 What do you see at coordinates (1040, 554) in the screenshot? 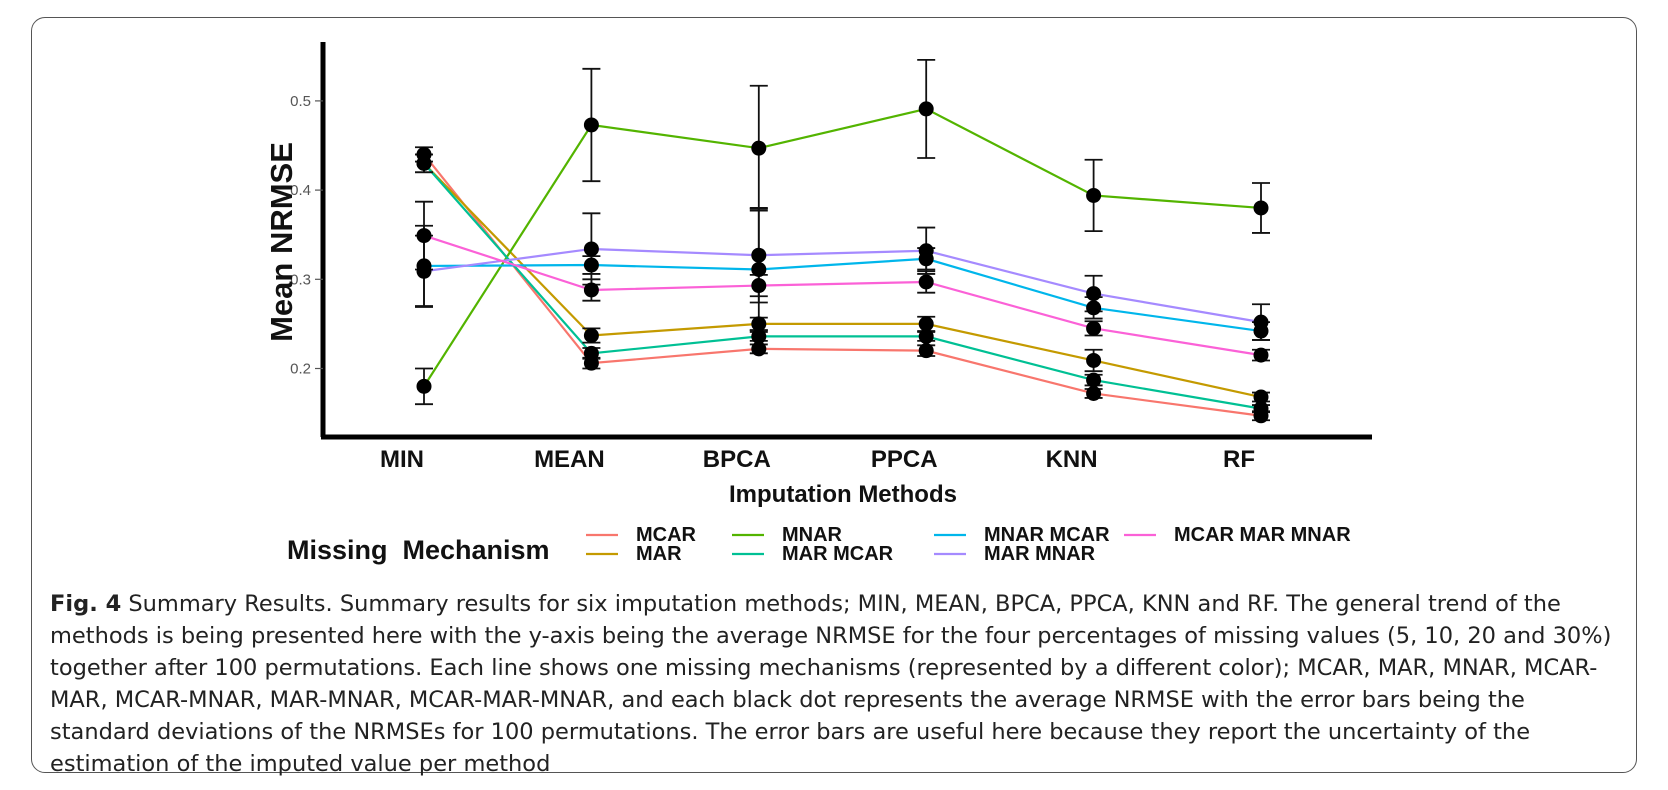
I see `legend-label: MAR MNAR` at bounding box center [1040, 554].